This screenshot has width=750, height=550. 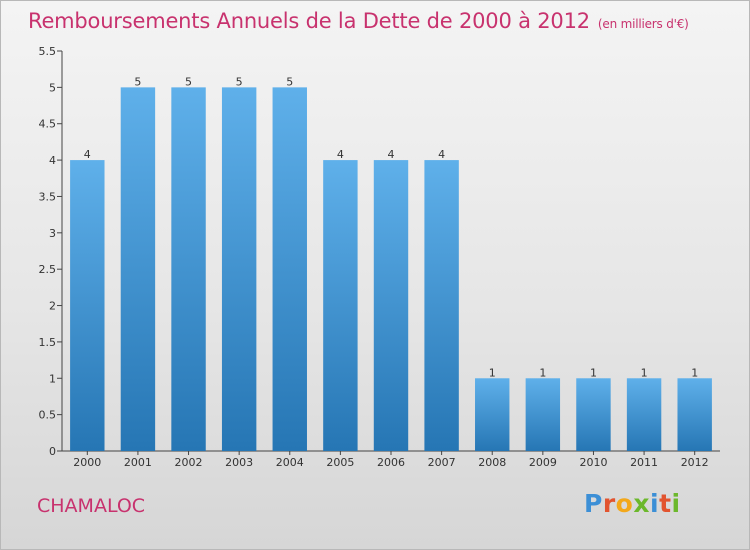 What do you see at coordinates (48, 415) in the screenshot?
I see `y-tick-label: 0.5` at bounding box center [48, 415].